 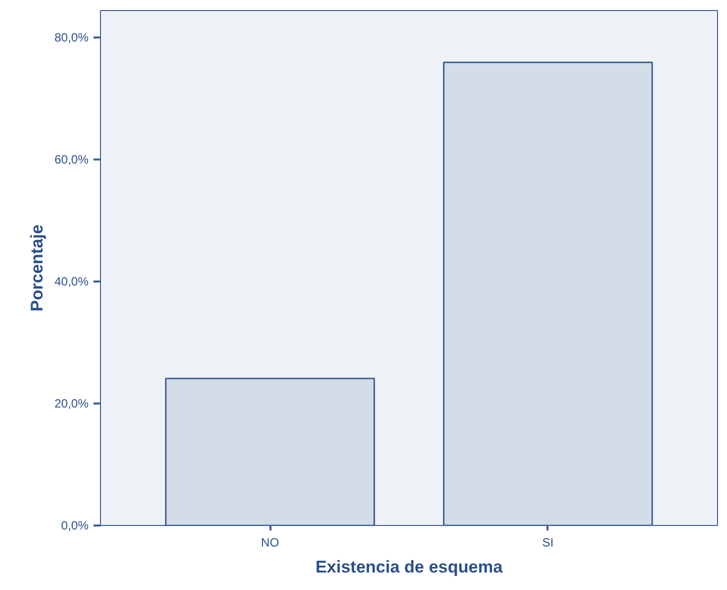 I want to click on y-tick-label: 0,0%, so click(x=75, y=525).